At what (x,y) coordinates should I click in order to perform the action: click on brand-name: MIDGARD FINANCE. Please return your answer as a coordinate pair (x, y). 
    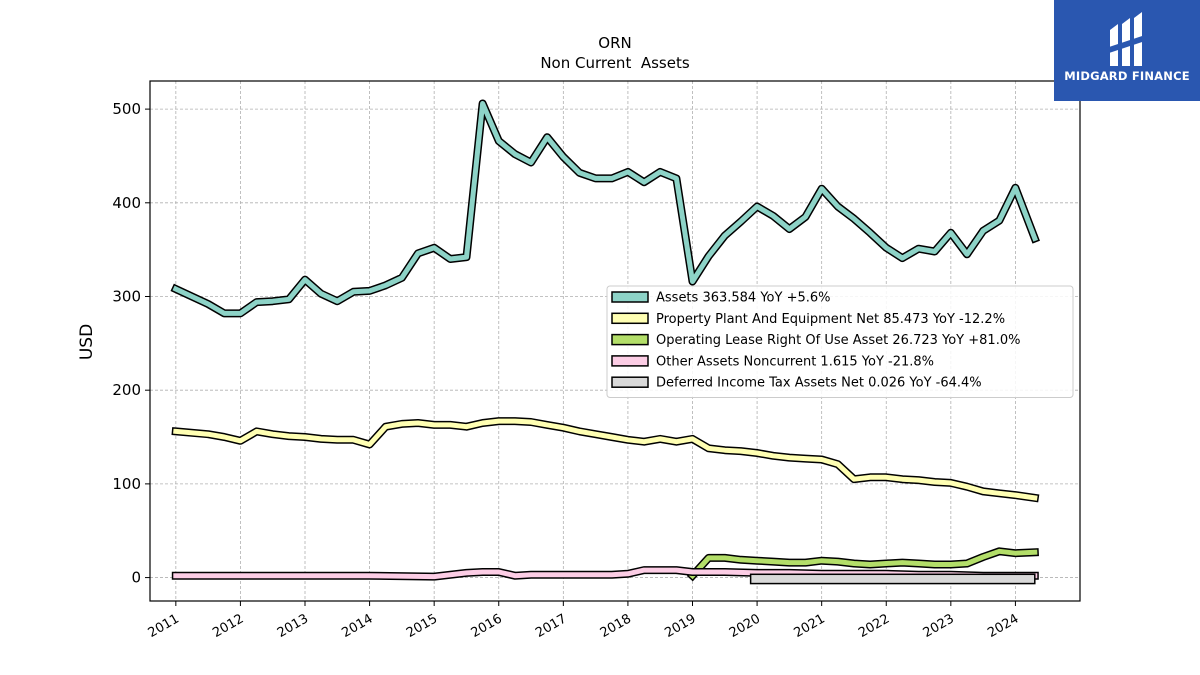
    Looking at the image, I should click on (1127, 76).